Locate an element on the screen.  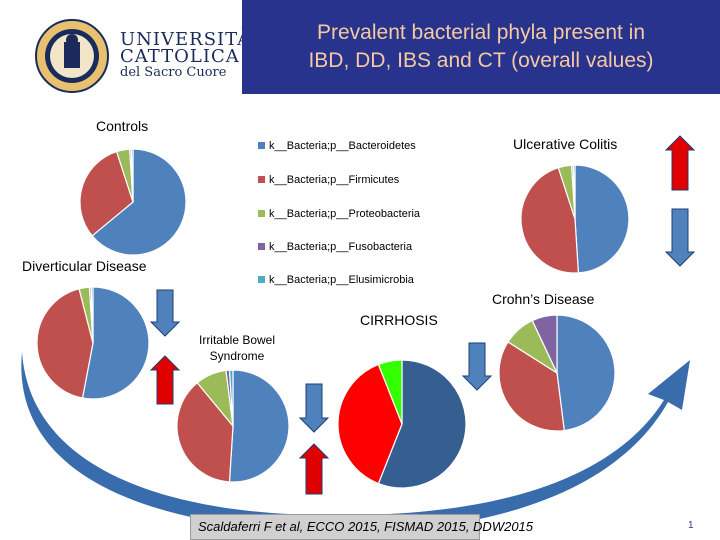
legend-item: k__Bacteria;p__Proteobacteria is located at coordinates (339, 214).